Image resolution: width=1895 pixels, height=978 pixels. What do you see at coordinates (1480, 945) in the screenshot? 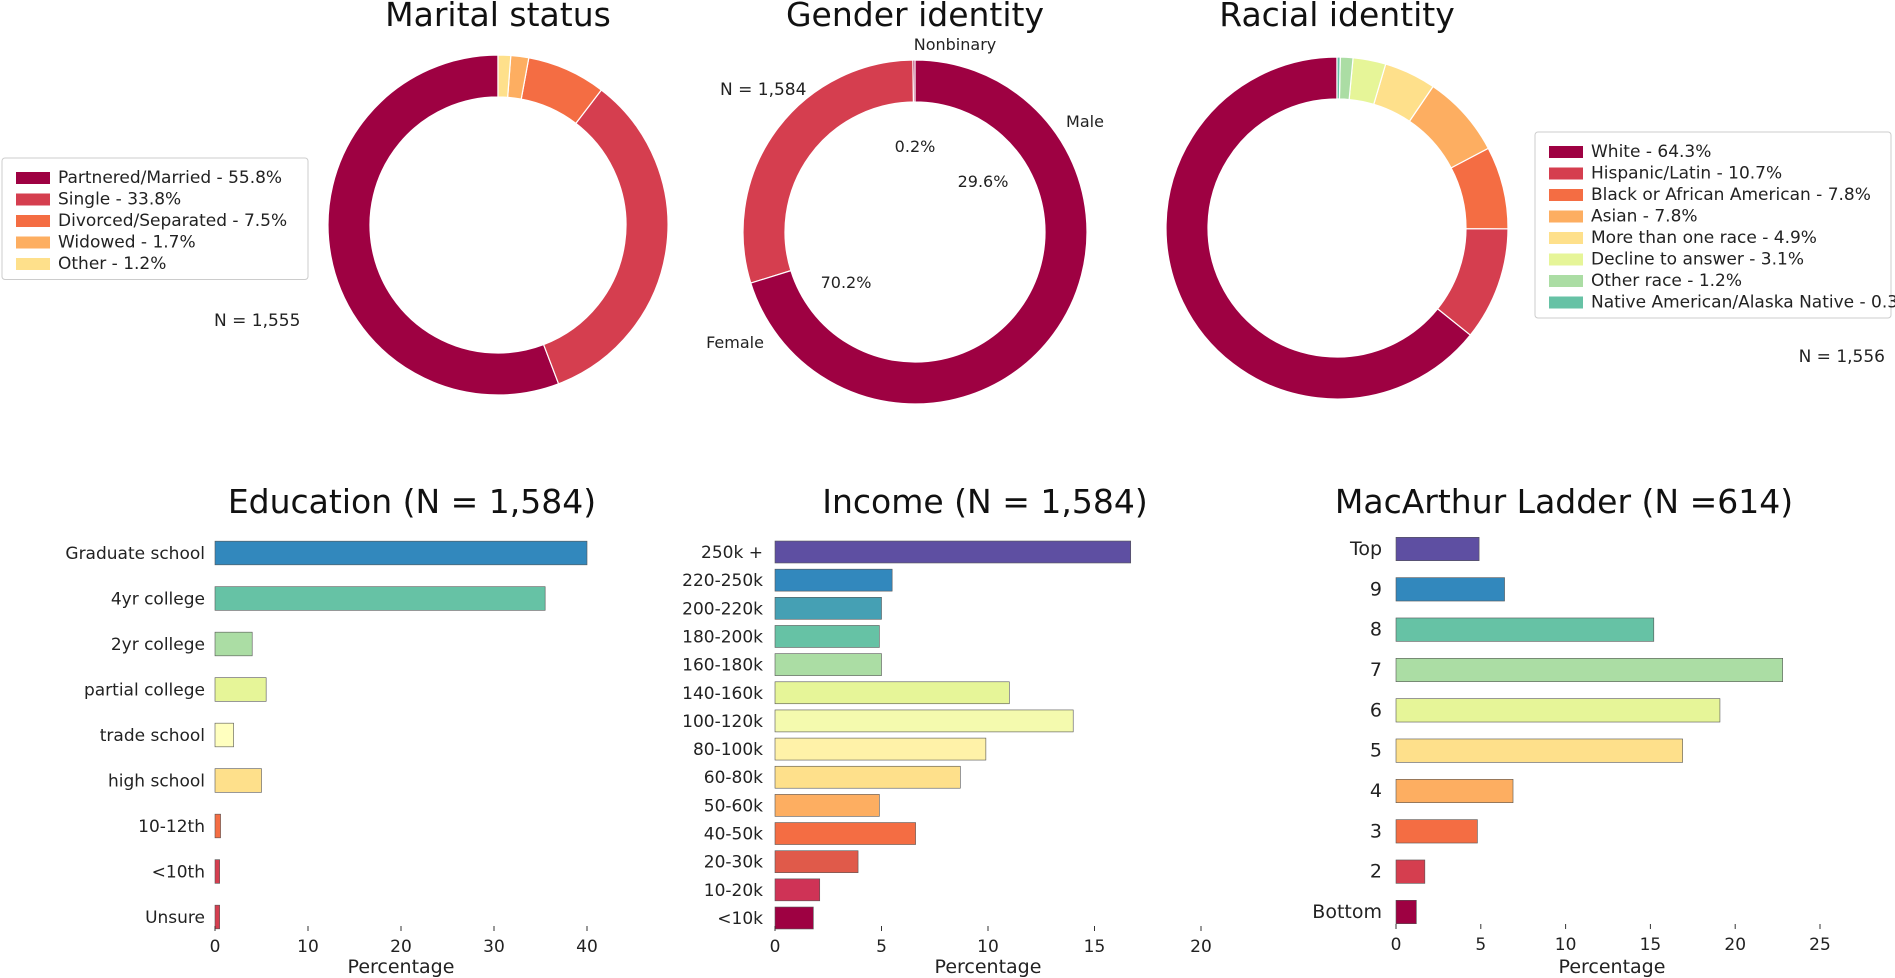
I see `x-tick-label: 5` at bounding box center [1480, 945].